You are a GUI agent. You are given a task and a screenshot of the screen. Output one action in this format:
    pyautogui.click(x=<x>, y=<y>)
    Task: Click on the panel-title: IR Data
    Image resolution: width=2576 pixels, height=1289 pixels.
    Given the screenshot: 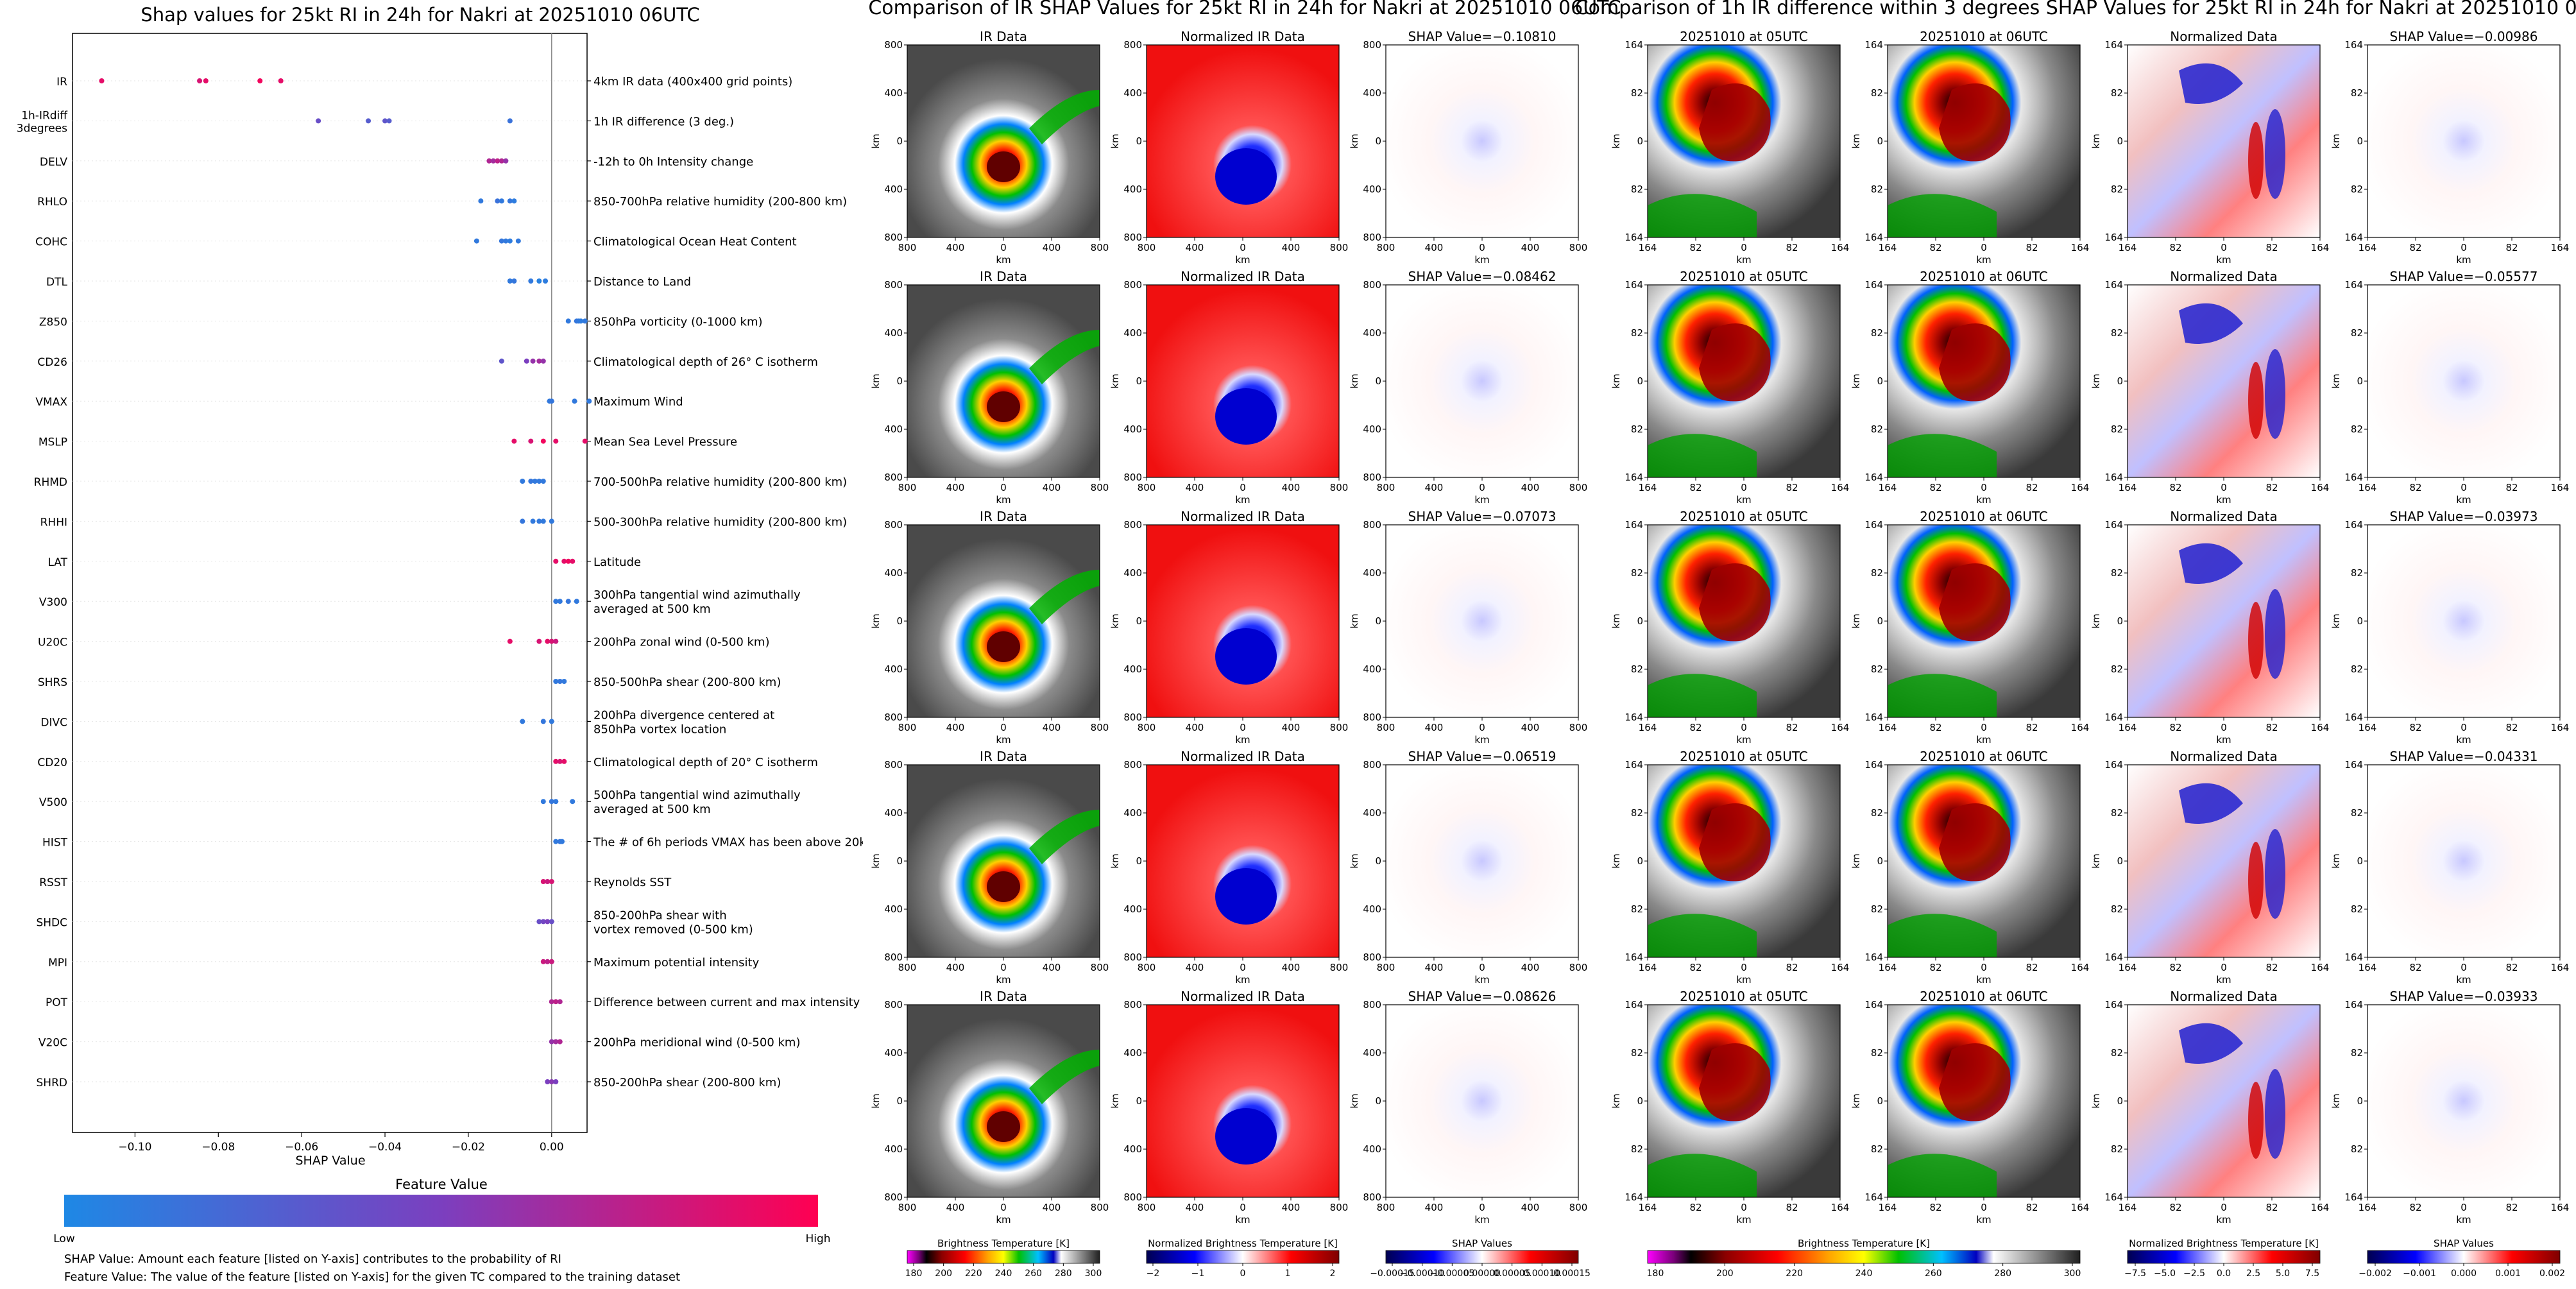 What is the action you would take?
    pyautogui.click(x=1004, y=276)
    